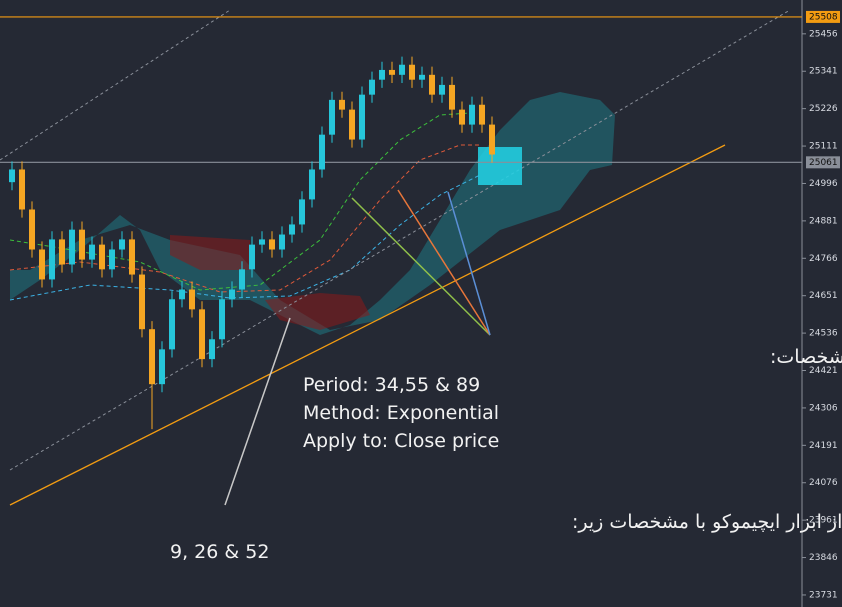 The height and width of the screenshot is (607, 842). I want to click on y-tick-label: 25456, so click(823, 34).